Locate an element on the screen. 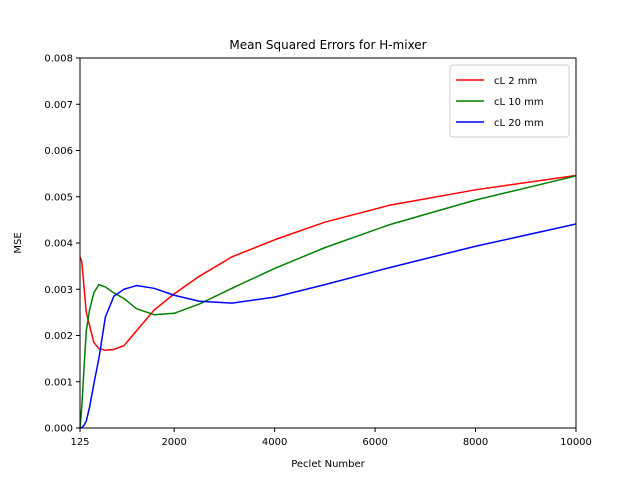  y-tick-label: 0.002 is located at coordinates (58, 336).